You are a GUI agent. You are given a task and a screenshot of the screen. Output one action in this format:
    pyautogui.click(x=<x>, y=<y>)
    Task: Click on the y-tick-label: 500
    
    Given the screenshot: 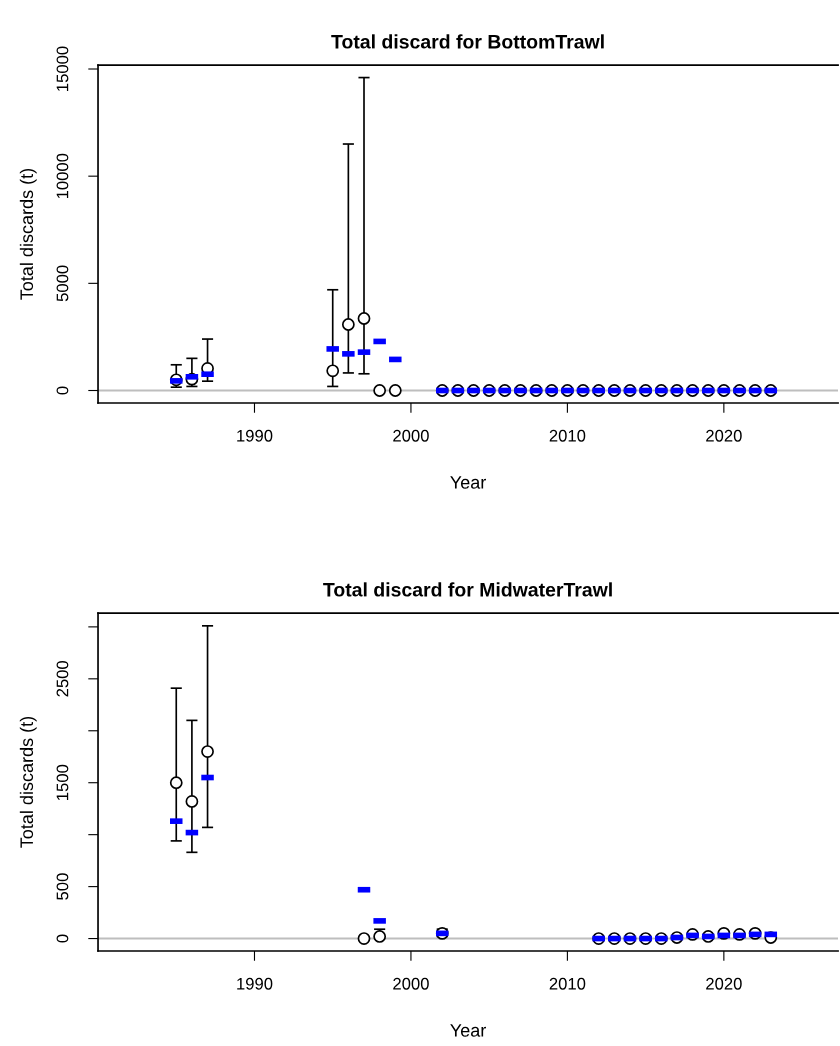 What is the action you would take?
    pyautogui.click(x=62, y=886)
    